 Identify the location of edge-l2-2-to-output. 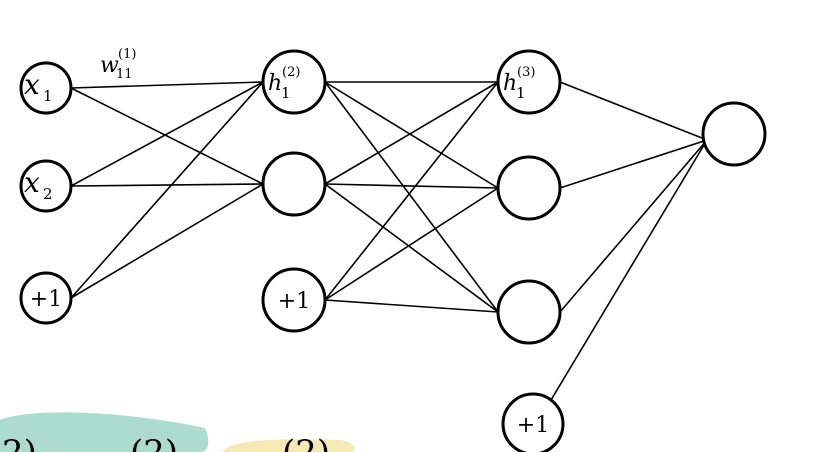
(633, 226).